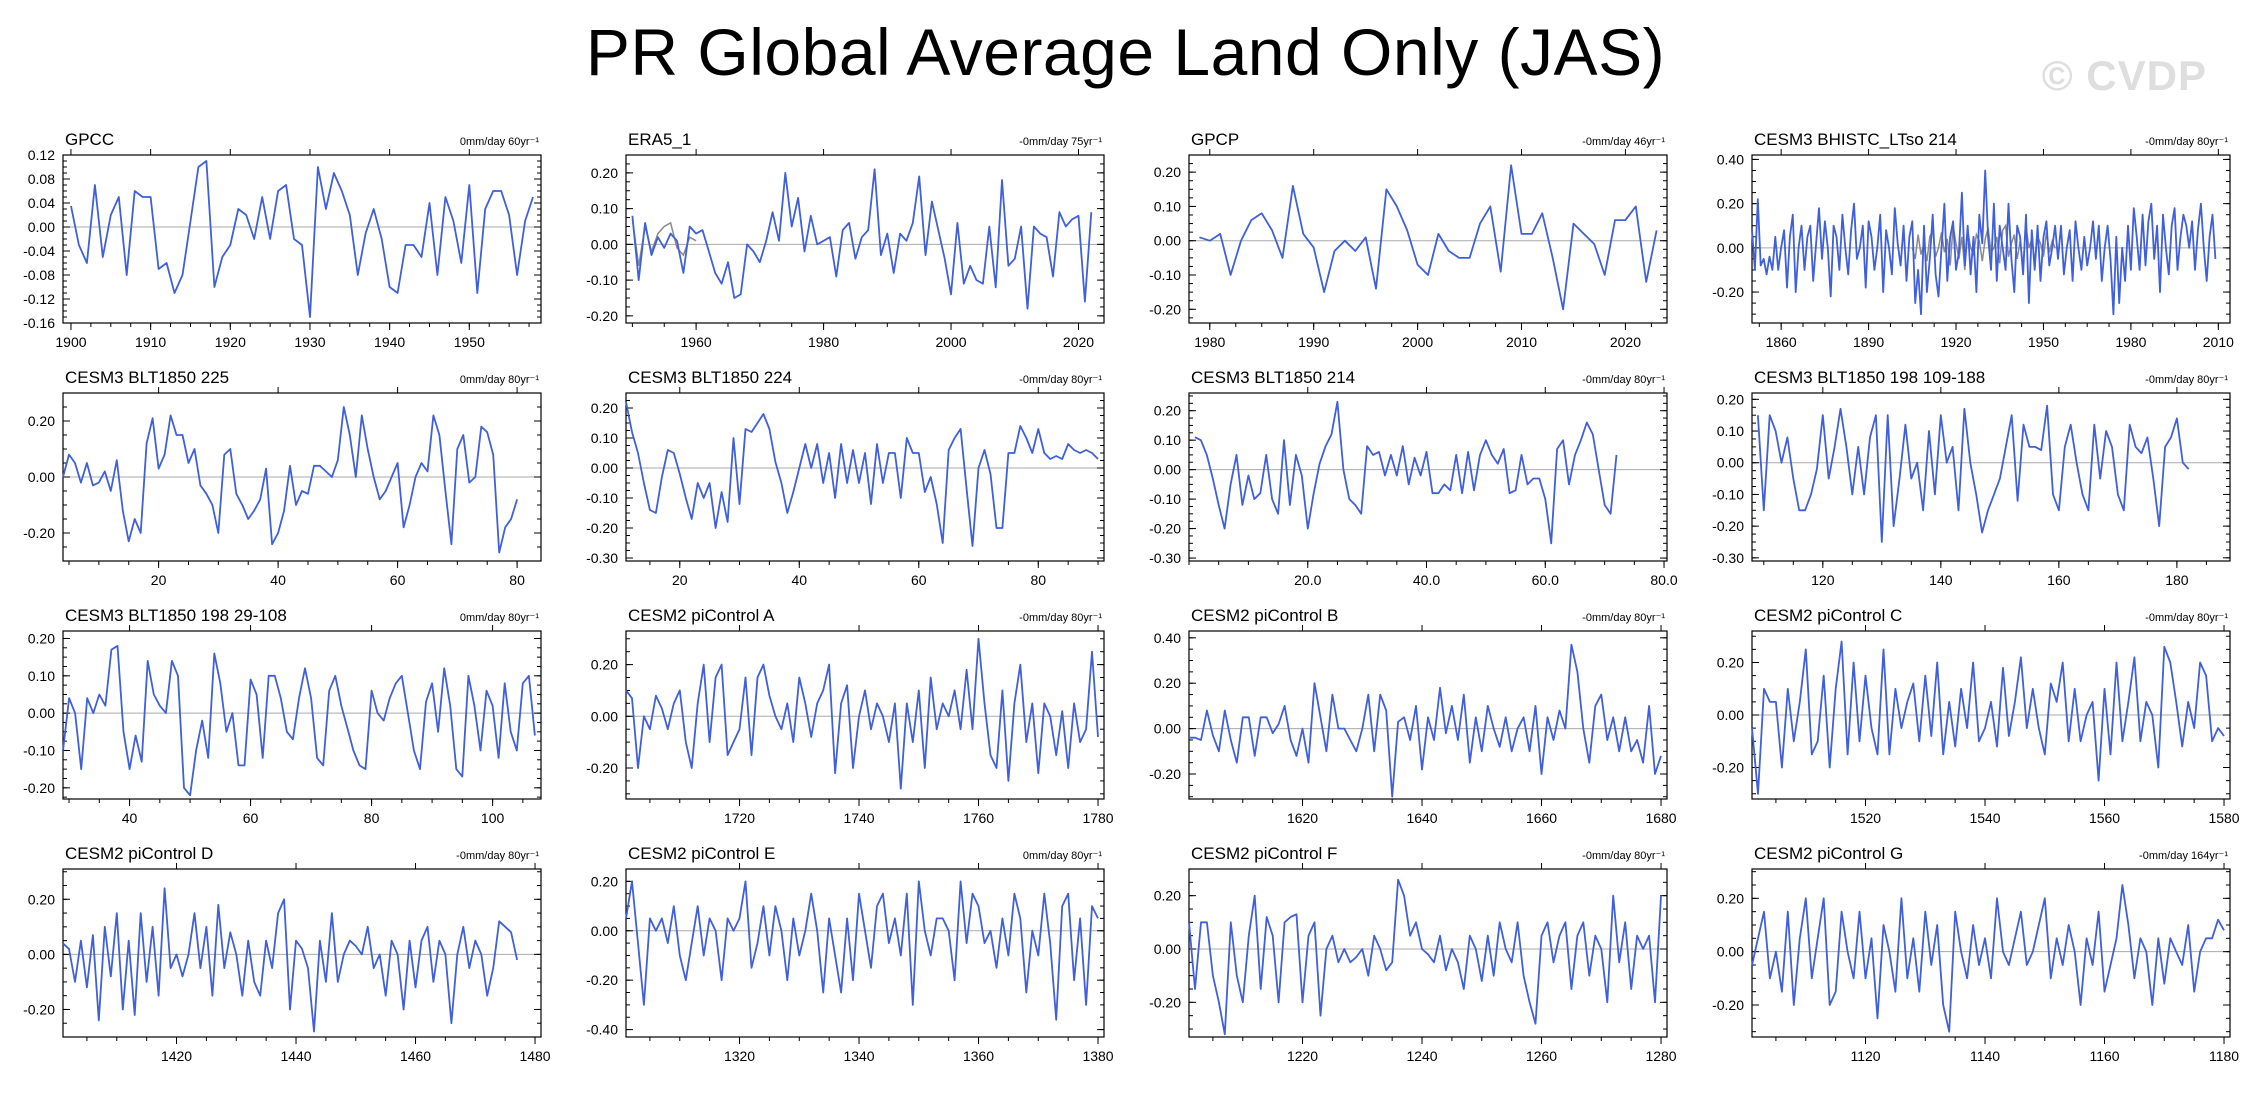  Describe the element at coordinates (1985, 1056) in the screenshot. I see `x-tick-label: 1140` at that location.